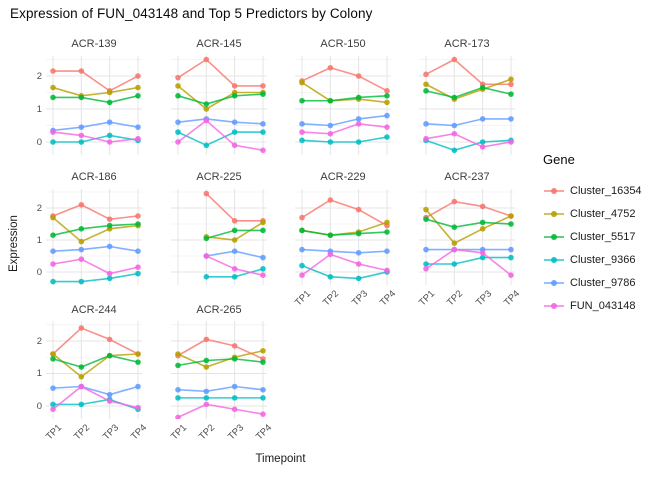 The width and height of the screenshot is (672, 480). What do you see at coordinates (606, 190) in the screenshot?
I see `legend-label: Cluster_16354` at bounding box center [606, 190].